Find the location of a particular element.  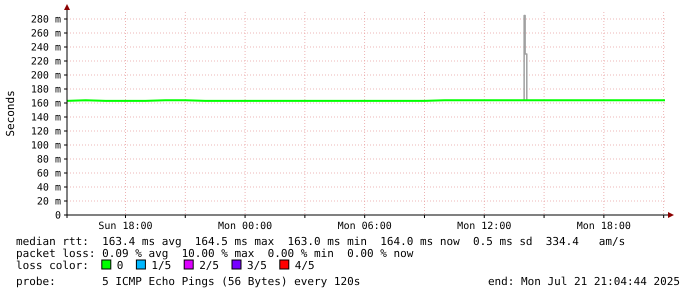

y-tick-label: 0 is located at coordinates (57, 216).